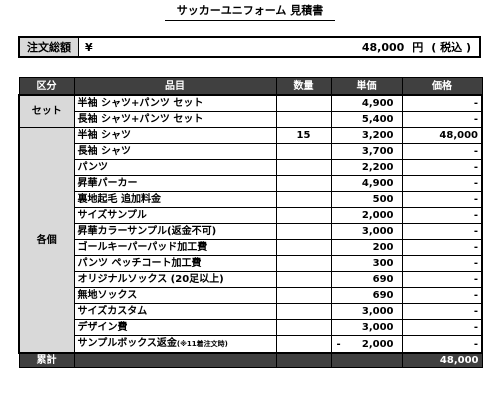 The height and width of the screenshot is (403, 500). What do you see at coordinates (175, 215) in the screenshot?
I see `item-cell: サイズサンプル` at bounding box center [175, 215].